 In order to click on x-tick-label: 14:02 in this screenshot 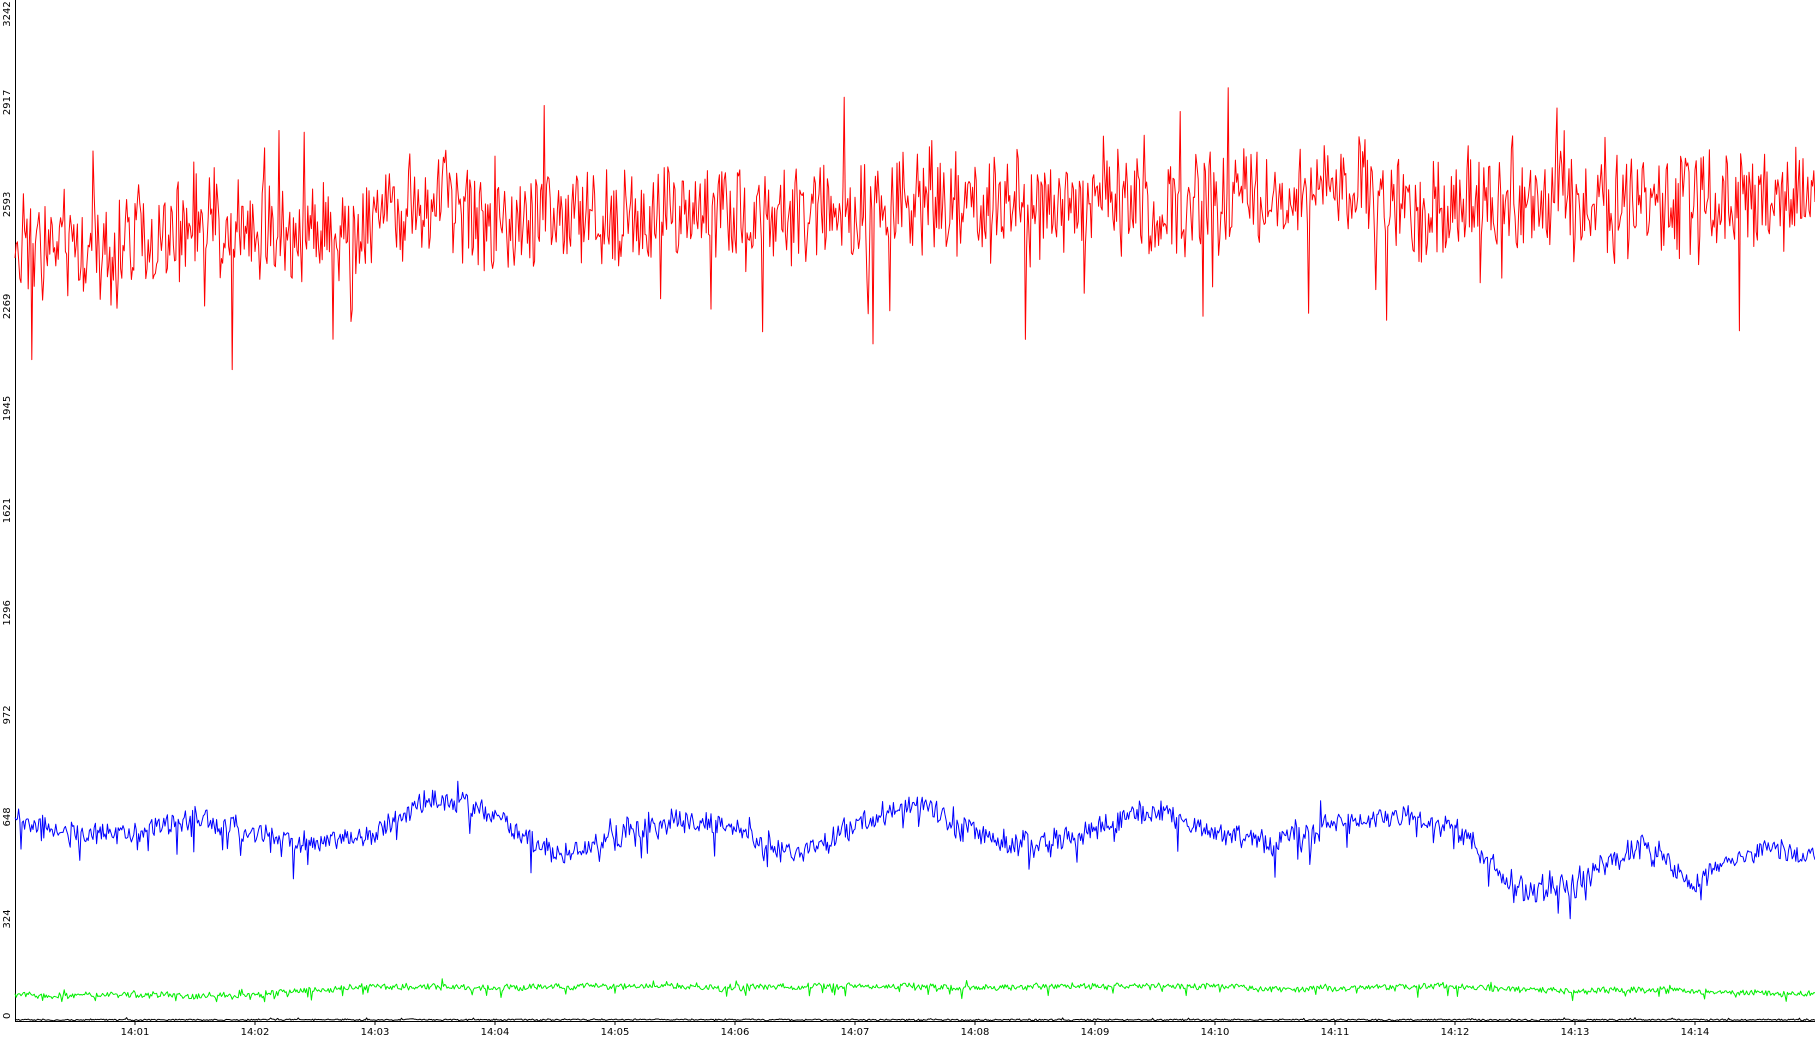, I will do `click(255, 1032)`.